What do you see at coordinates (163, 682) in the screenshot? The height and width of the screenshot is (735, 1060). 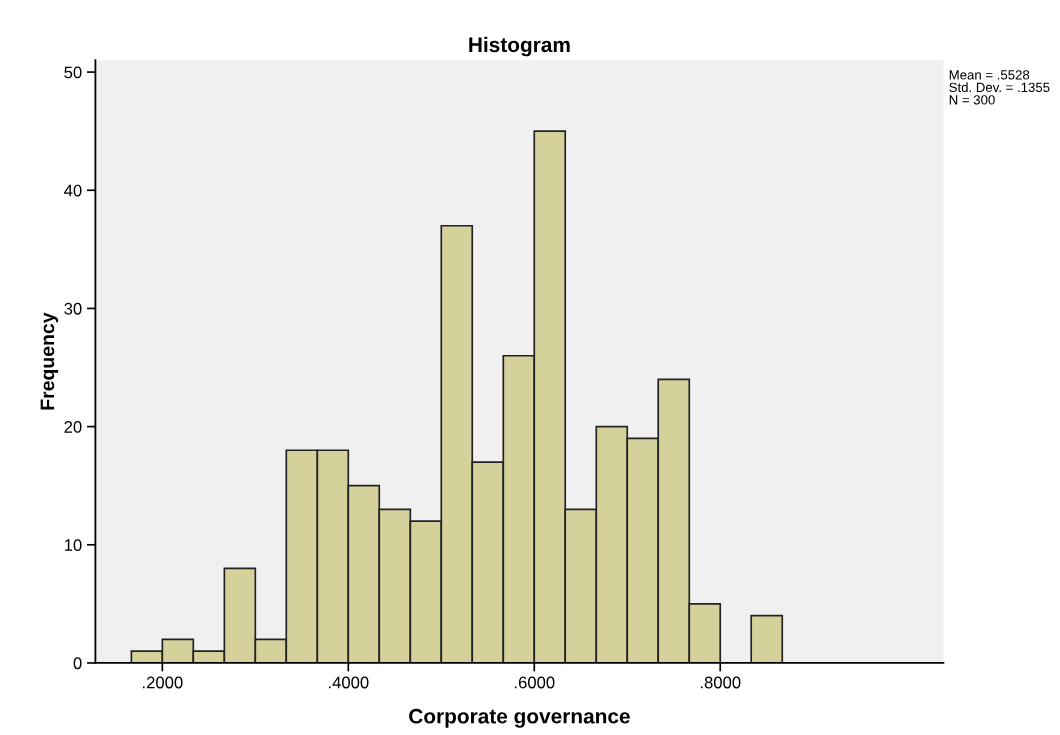 I see `x-tick-label: .2000` at bounding box center [163, 682].